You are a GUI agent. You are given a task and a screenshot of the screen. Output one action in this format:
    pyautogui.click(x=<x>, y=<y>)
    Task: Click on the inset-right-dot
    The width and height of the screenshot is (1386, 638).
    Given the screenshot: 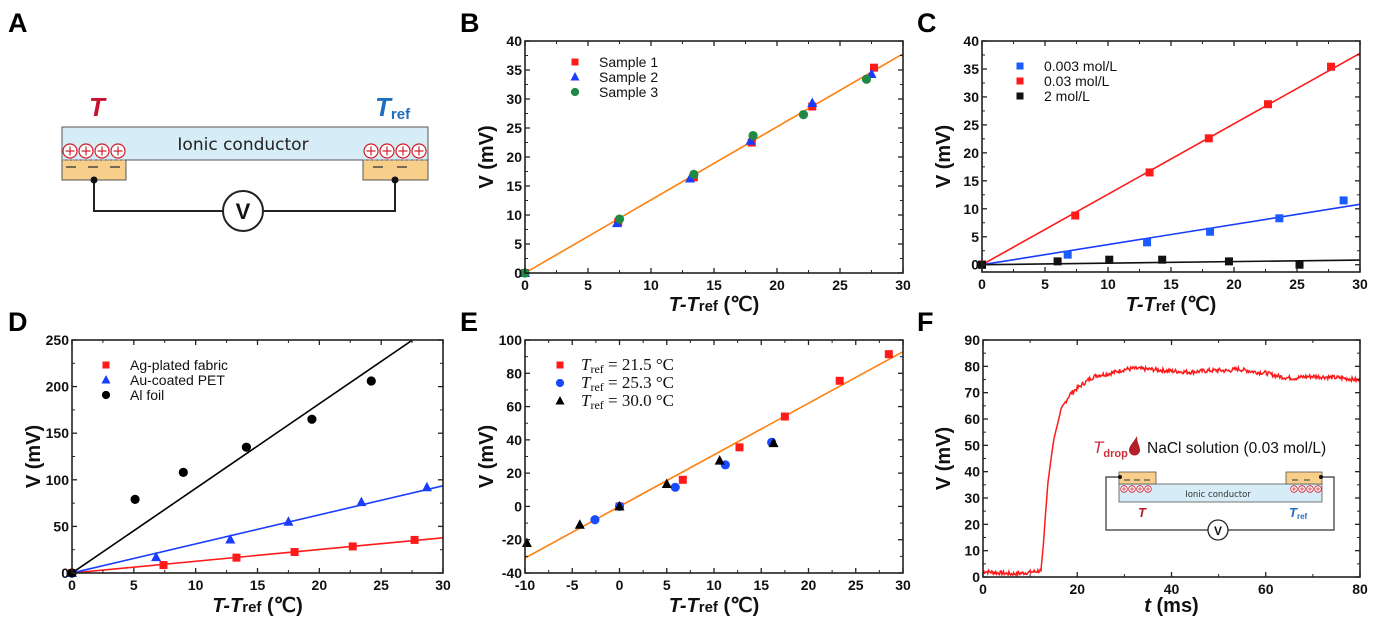 What is the action you would take?
    pyautogui.click(x=1321, y=477)
    